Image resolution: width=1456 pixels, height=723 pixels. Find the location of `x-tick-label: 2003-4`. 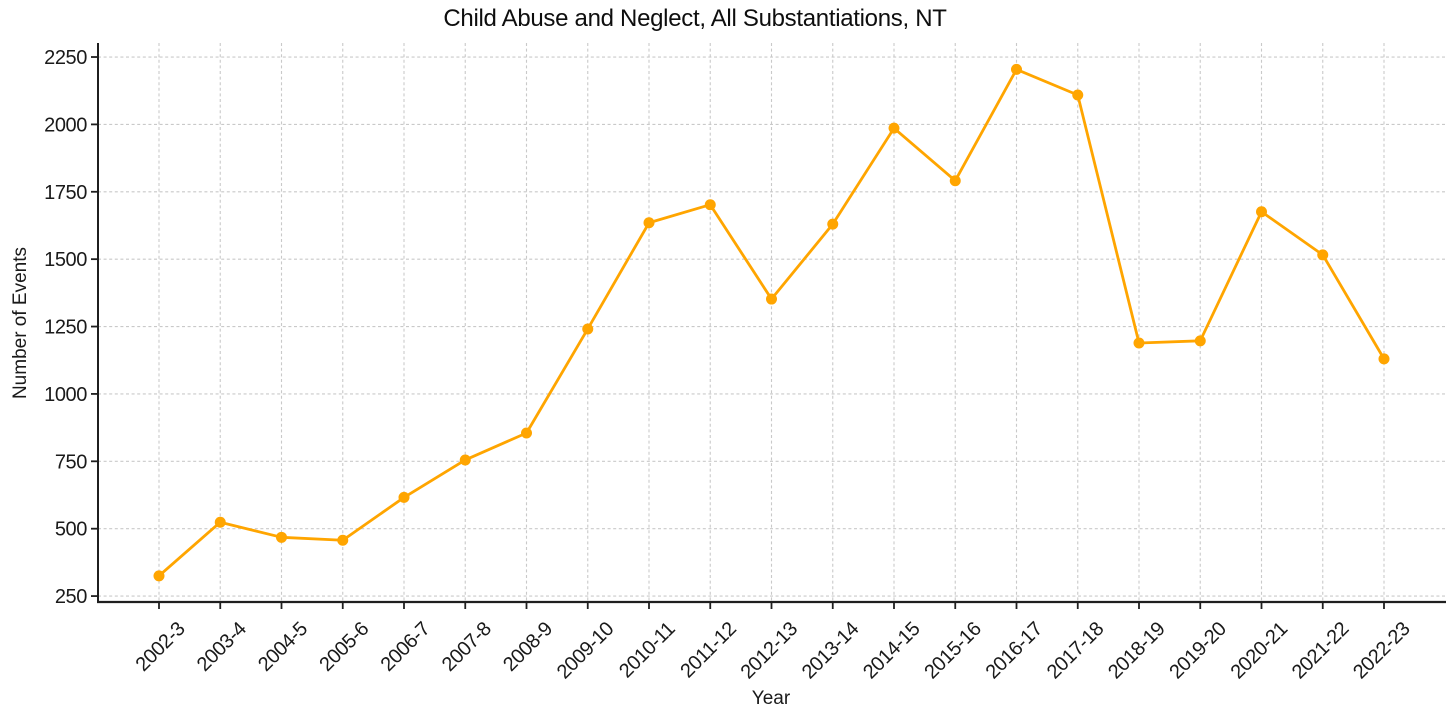

x-tick-label: 2003-4 is located at coordinates (222, 647).